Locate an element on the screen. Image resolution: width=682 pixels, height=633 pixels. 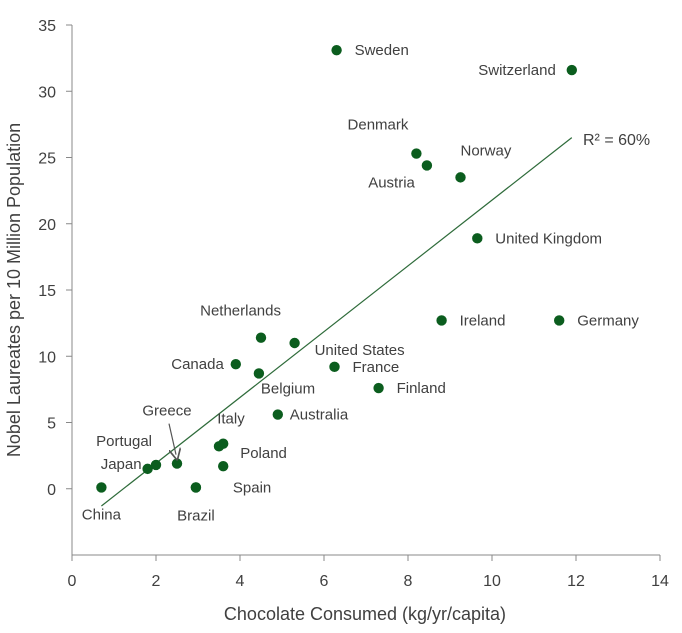
x-tick-label: 10 is located at coordinates (492, 581).